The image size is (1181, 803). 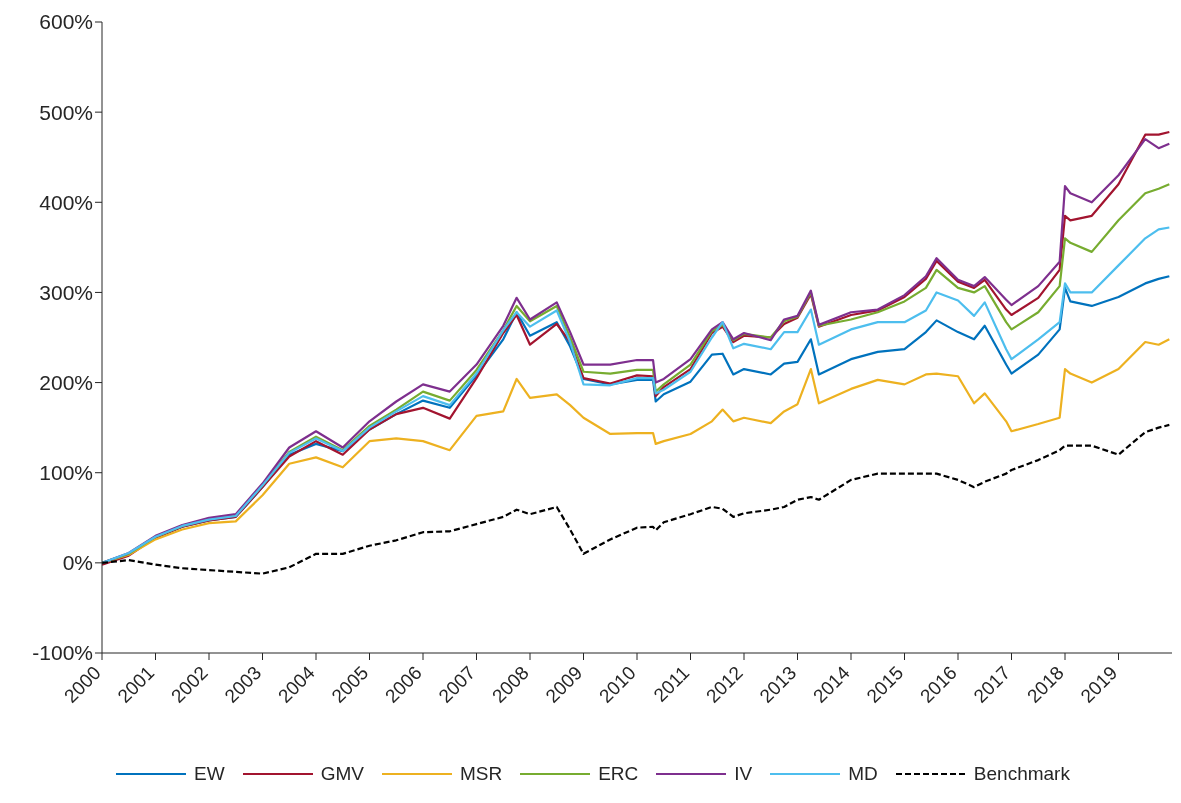 What do you see at coordinates (66, 22) in the screenshot?
I see `y-tick-label: 600%` at bounding box center [66, 22].